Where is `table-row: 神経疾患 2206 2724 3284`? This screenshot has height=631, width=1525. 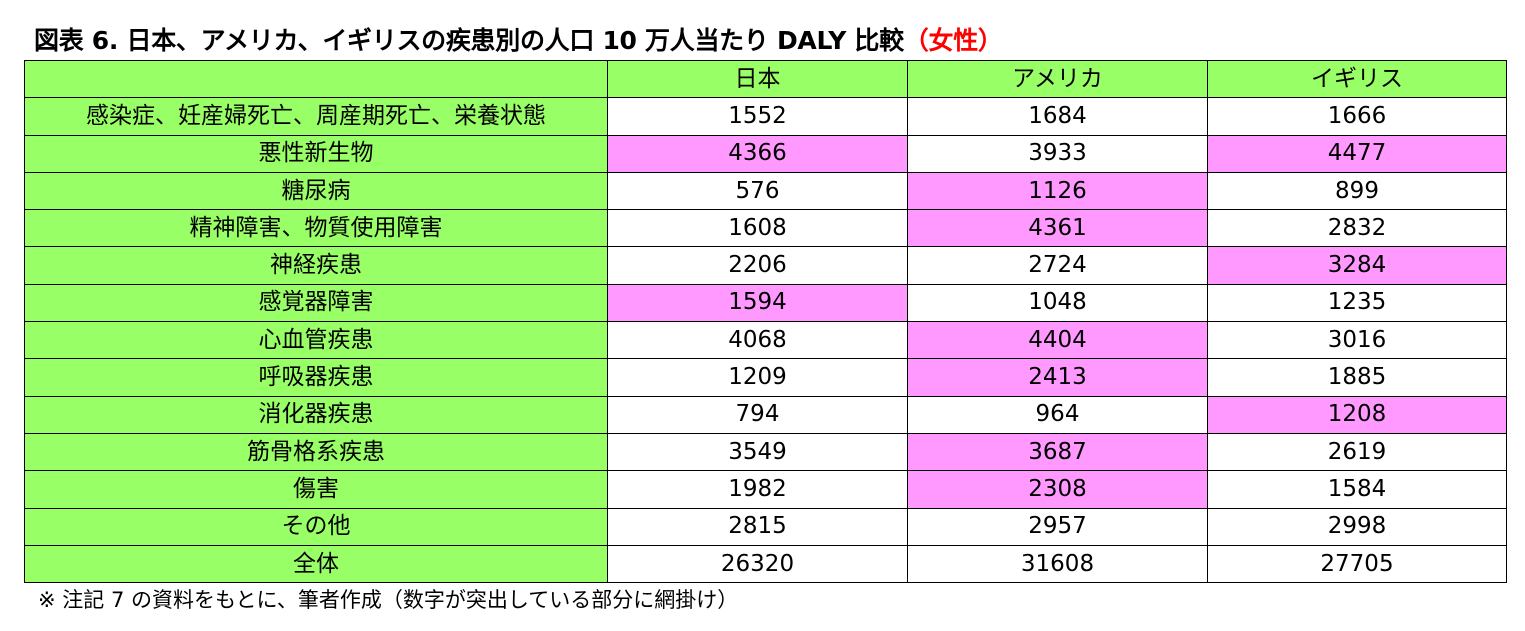
table-row: 神経疾患 2206 2724 3284 is located at coordinates (765, 265).